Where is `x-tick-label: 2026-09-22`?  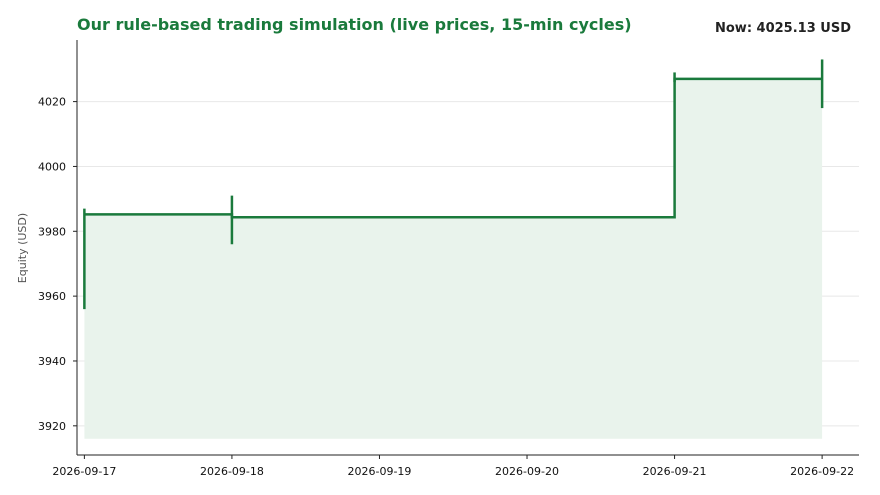 x-tick-label: 2026-09-22 is located at coordinates (822, 471).